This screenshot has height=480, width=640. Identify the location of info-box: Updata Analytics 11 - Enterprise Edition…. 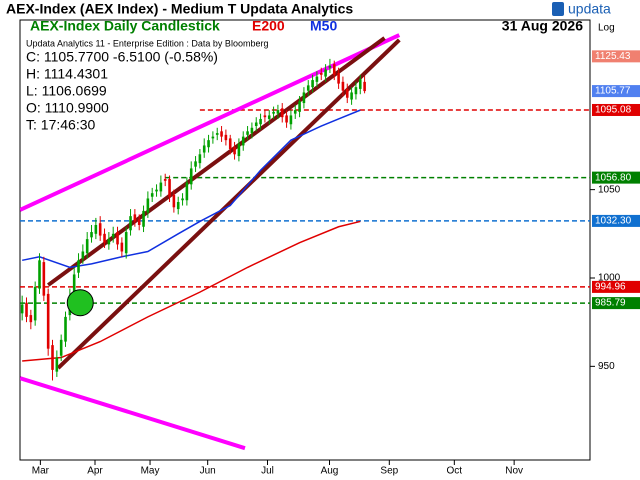
(147, 85).